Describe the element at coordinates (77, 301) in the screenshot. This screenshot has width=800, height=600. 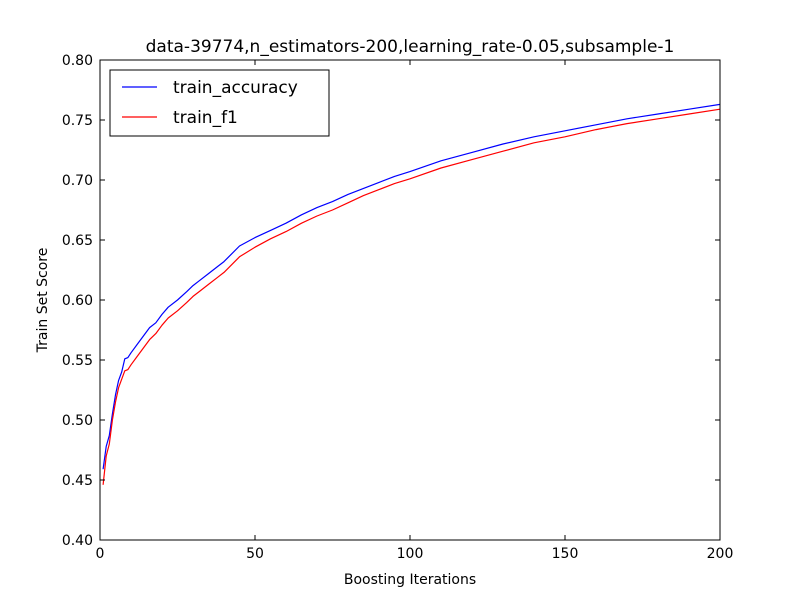
I see `y-tick-label: 0.60` at that location.